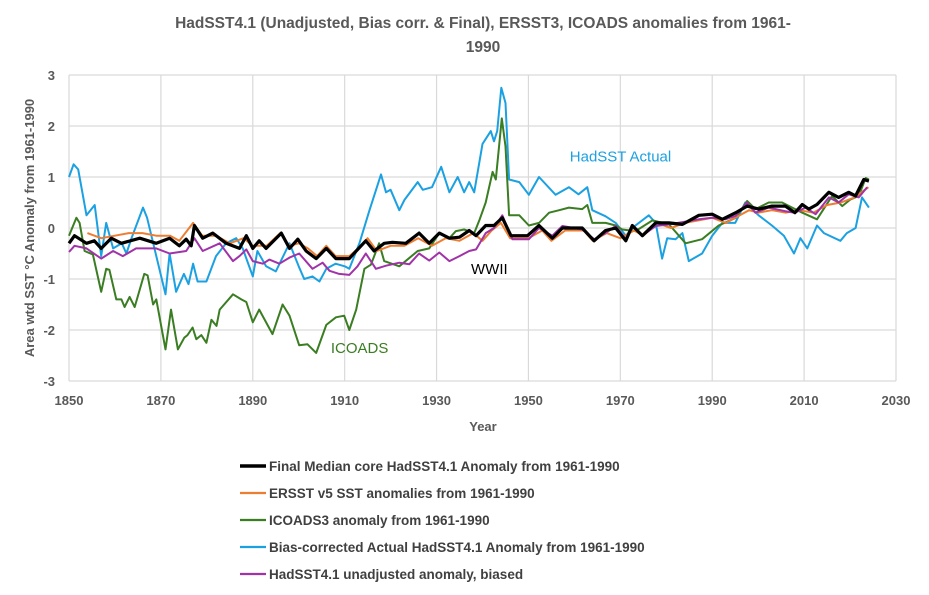 The image size is (929, 595). I want to click on y-tick-label: 3, so click(51, 75).